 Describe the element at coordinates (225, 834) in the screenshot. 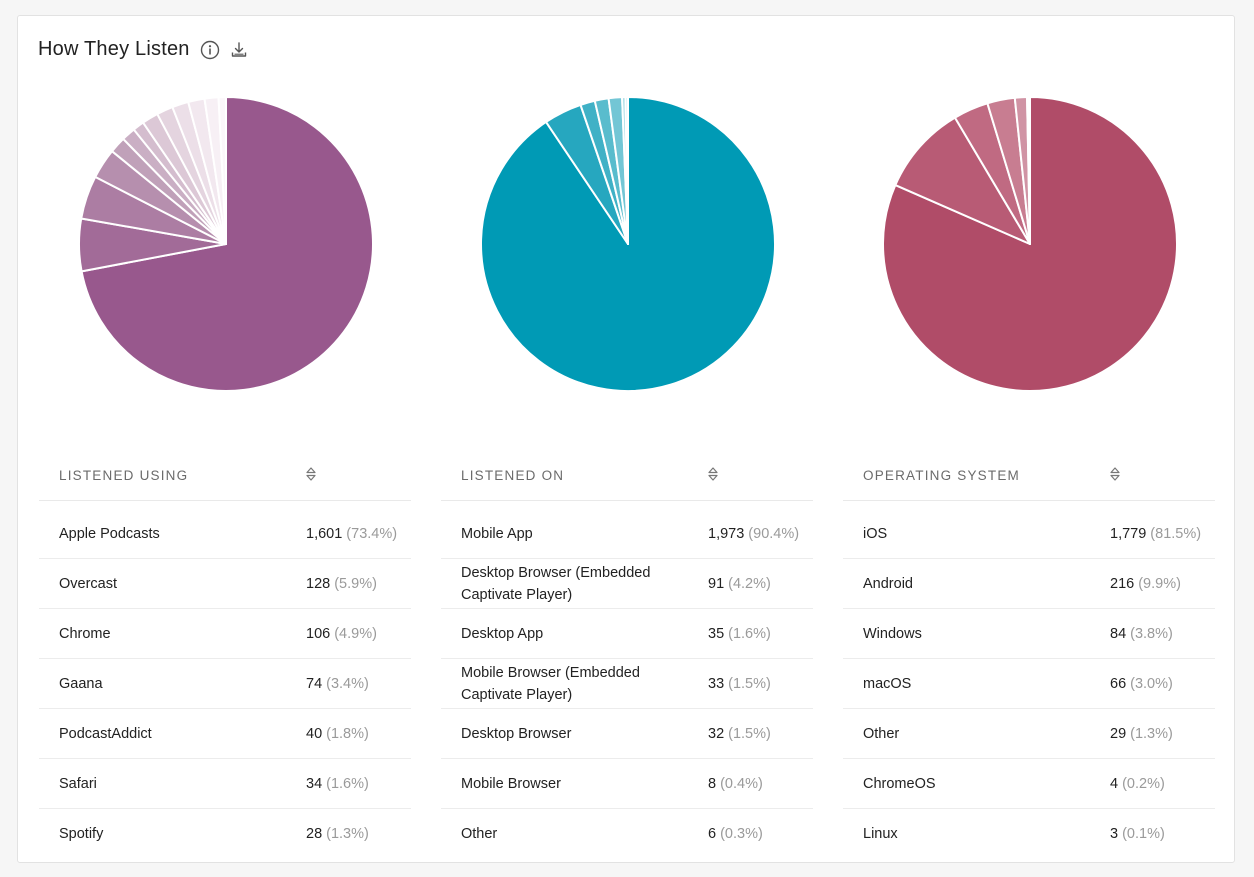

I see `table-row: Spotify 28 (1.3%)` at that location.